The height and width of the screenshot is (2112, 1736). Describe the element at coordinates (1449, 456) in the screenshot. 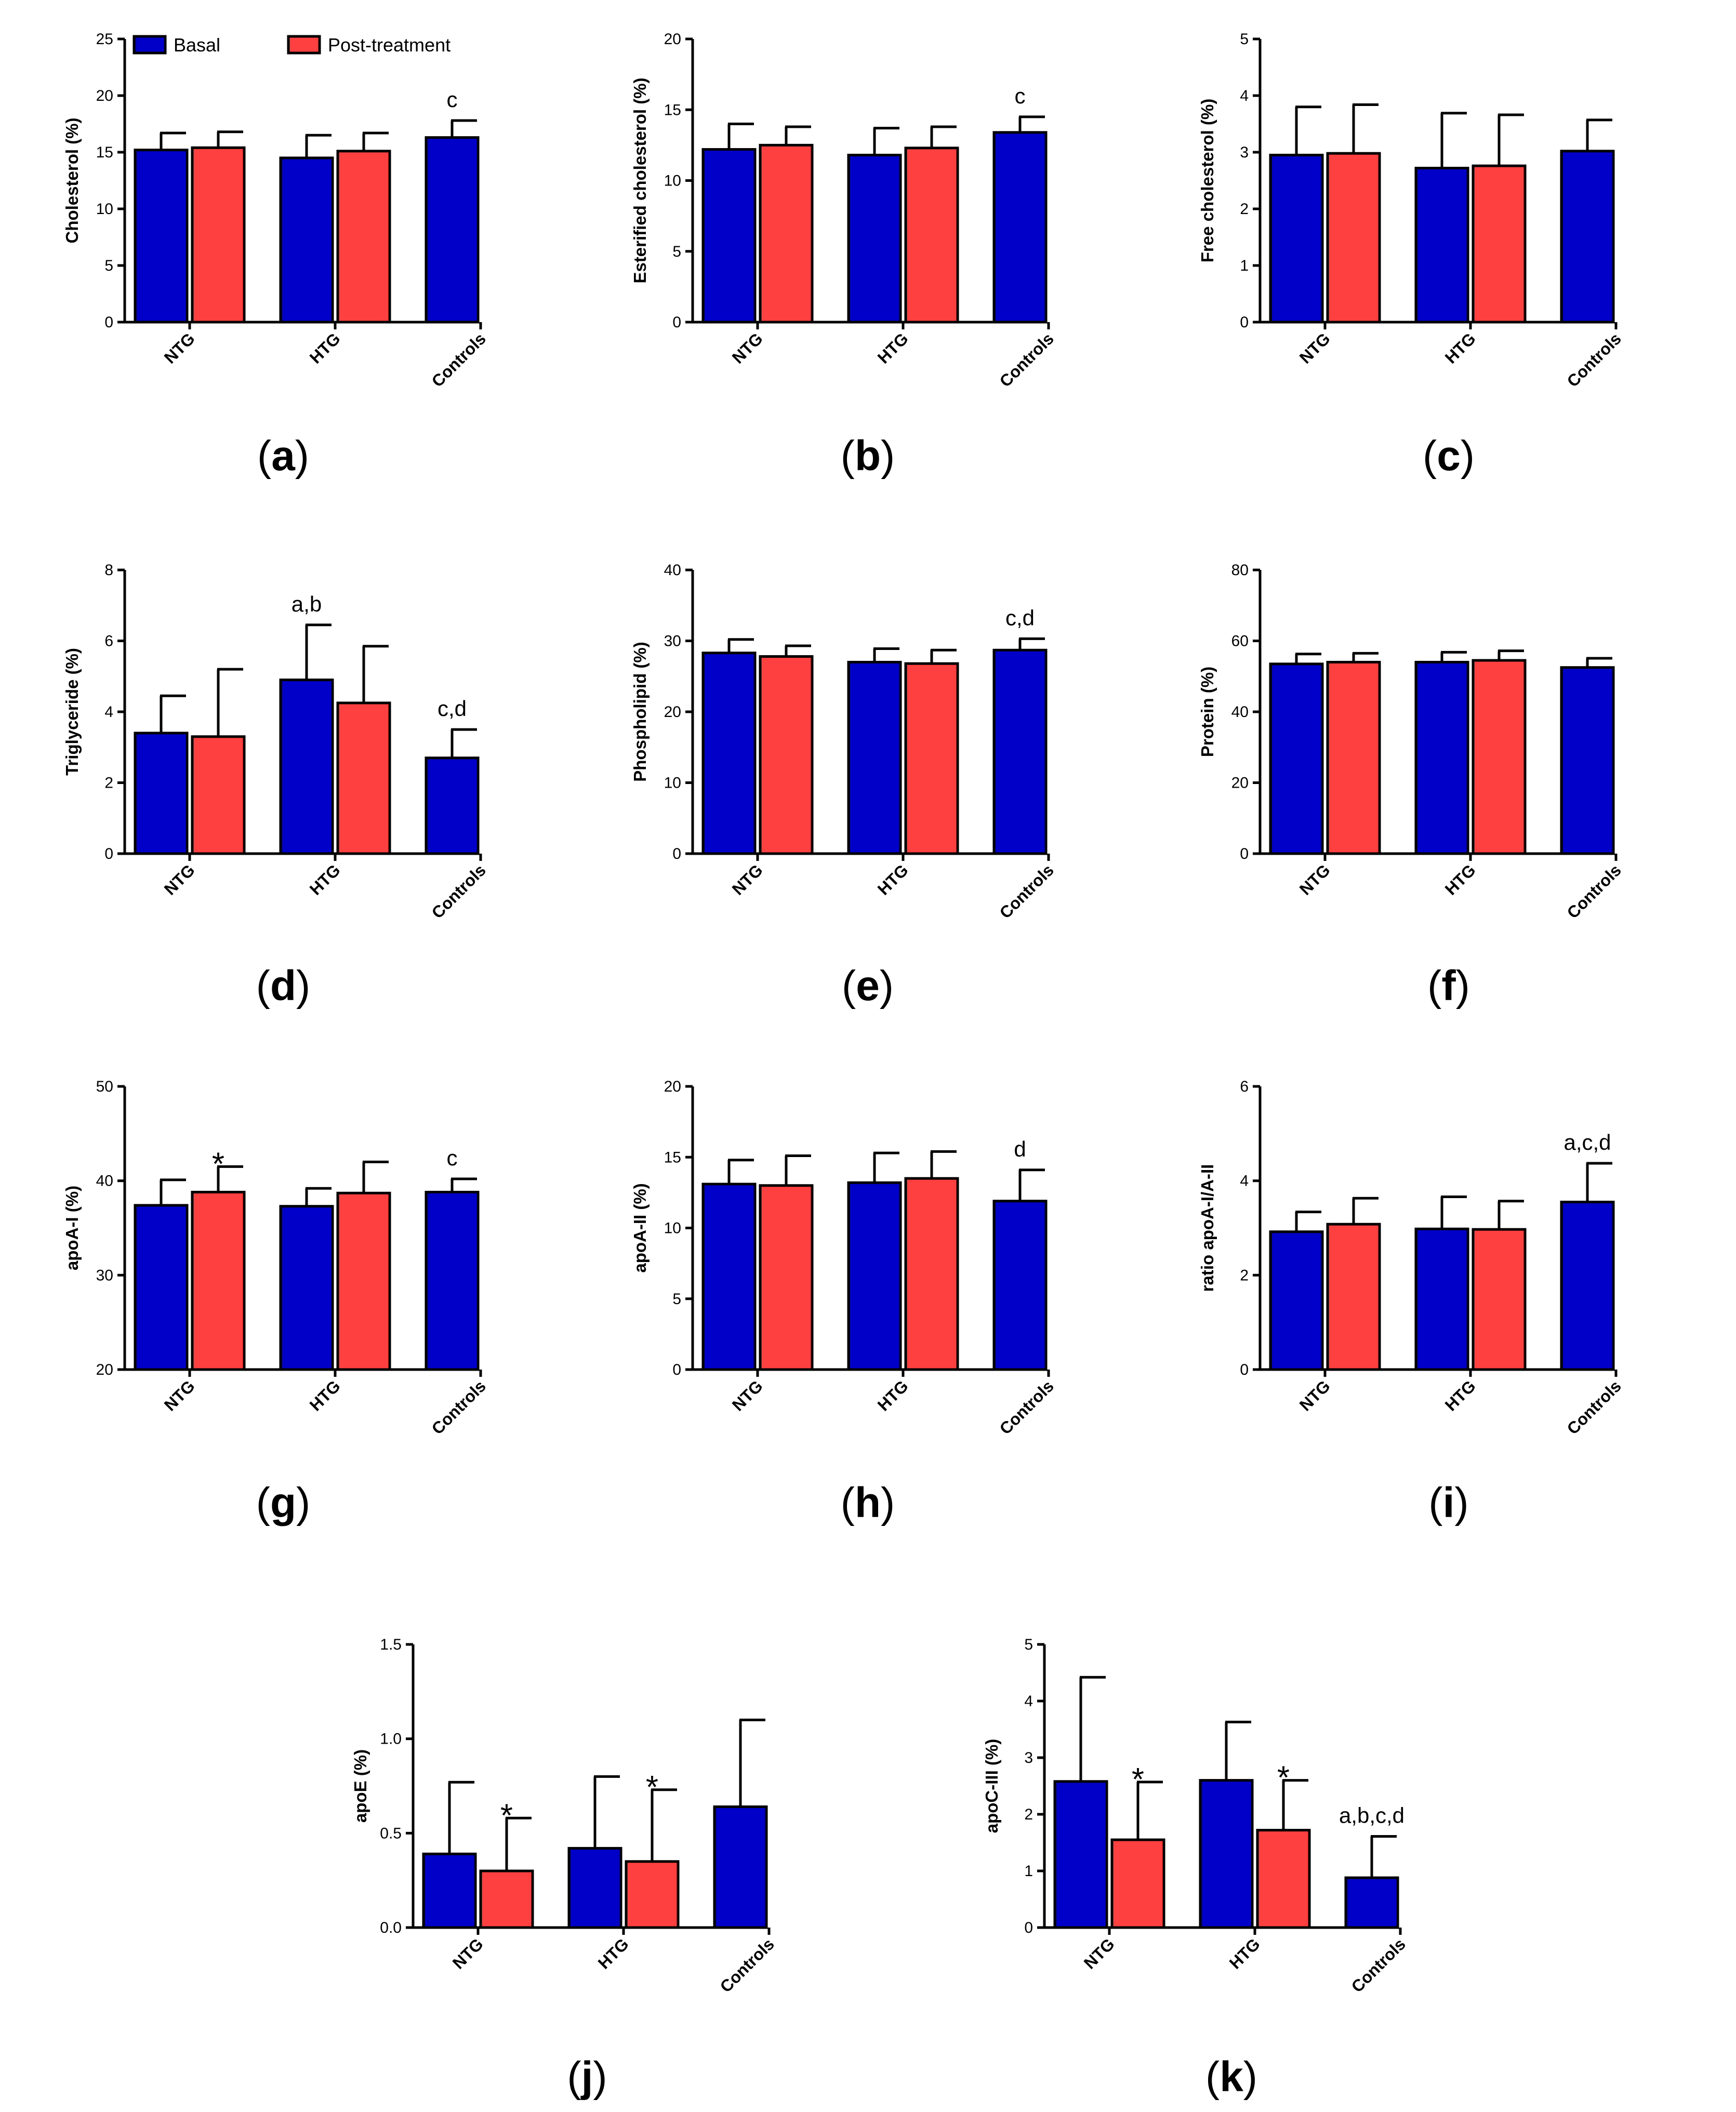

I see `panel-label-c: (c)` at that location.